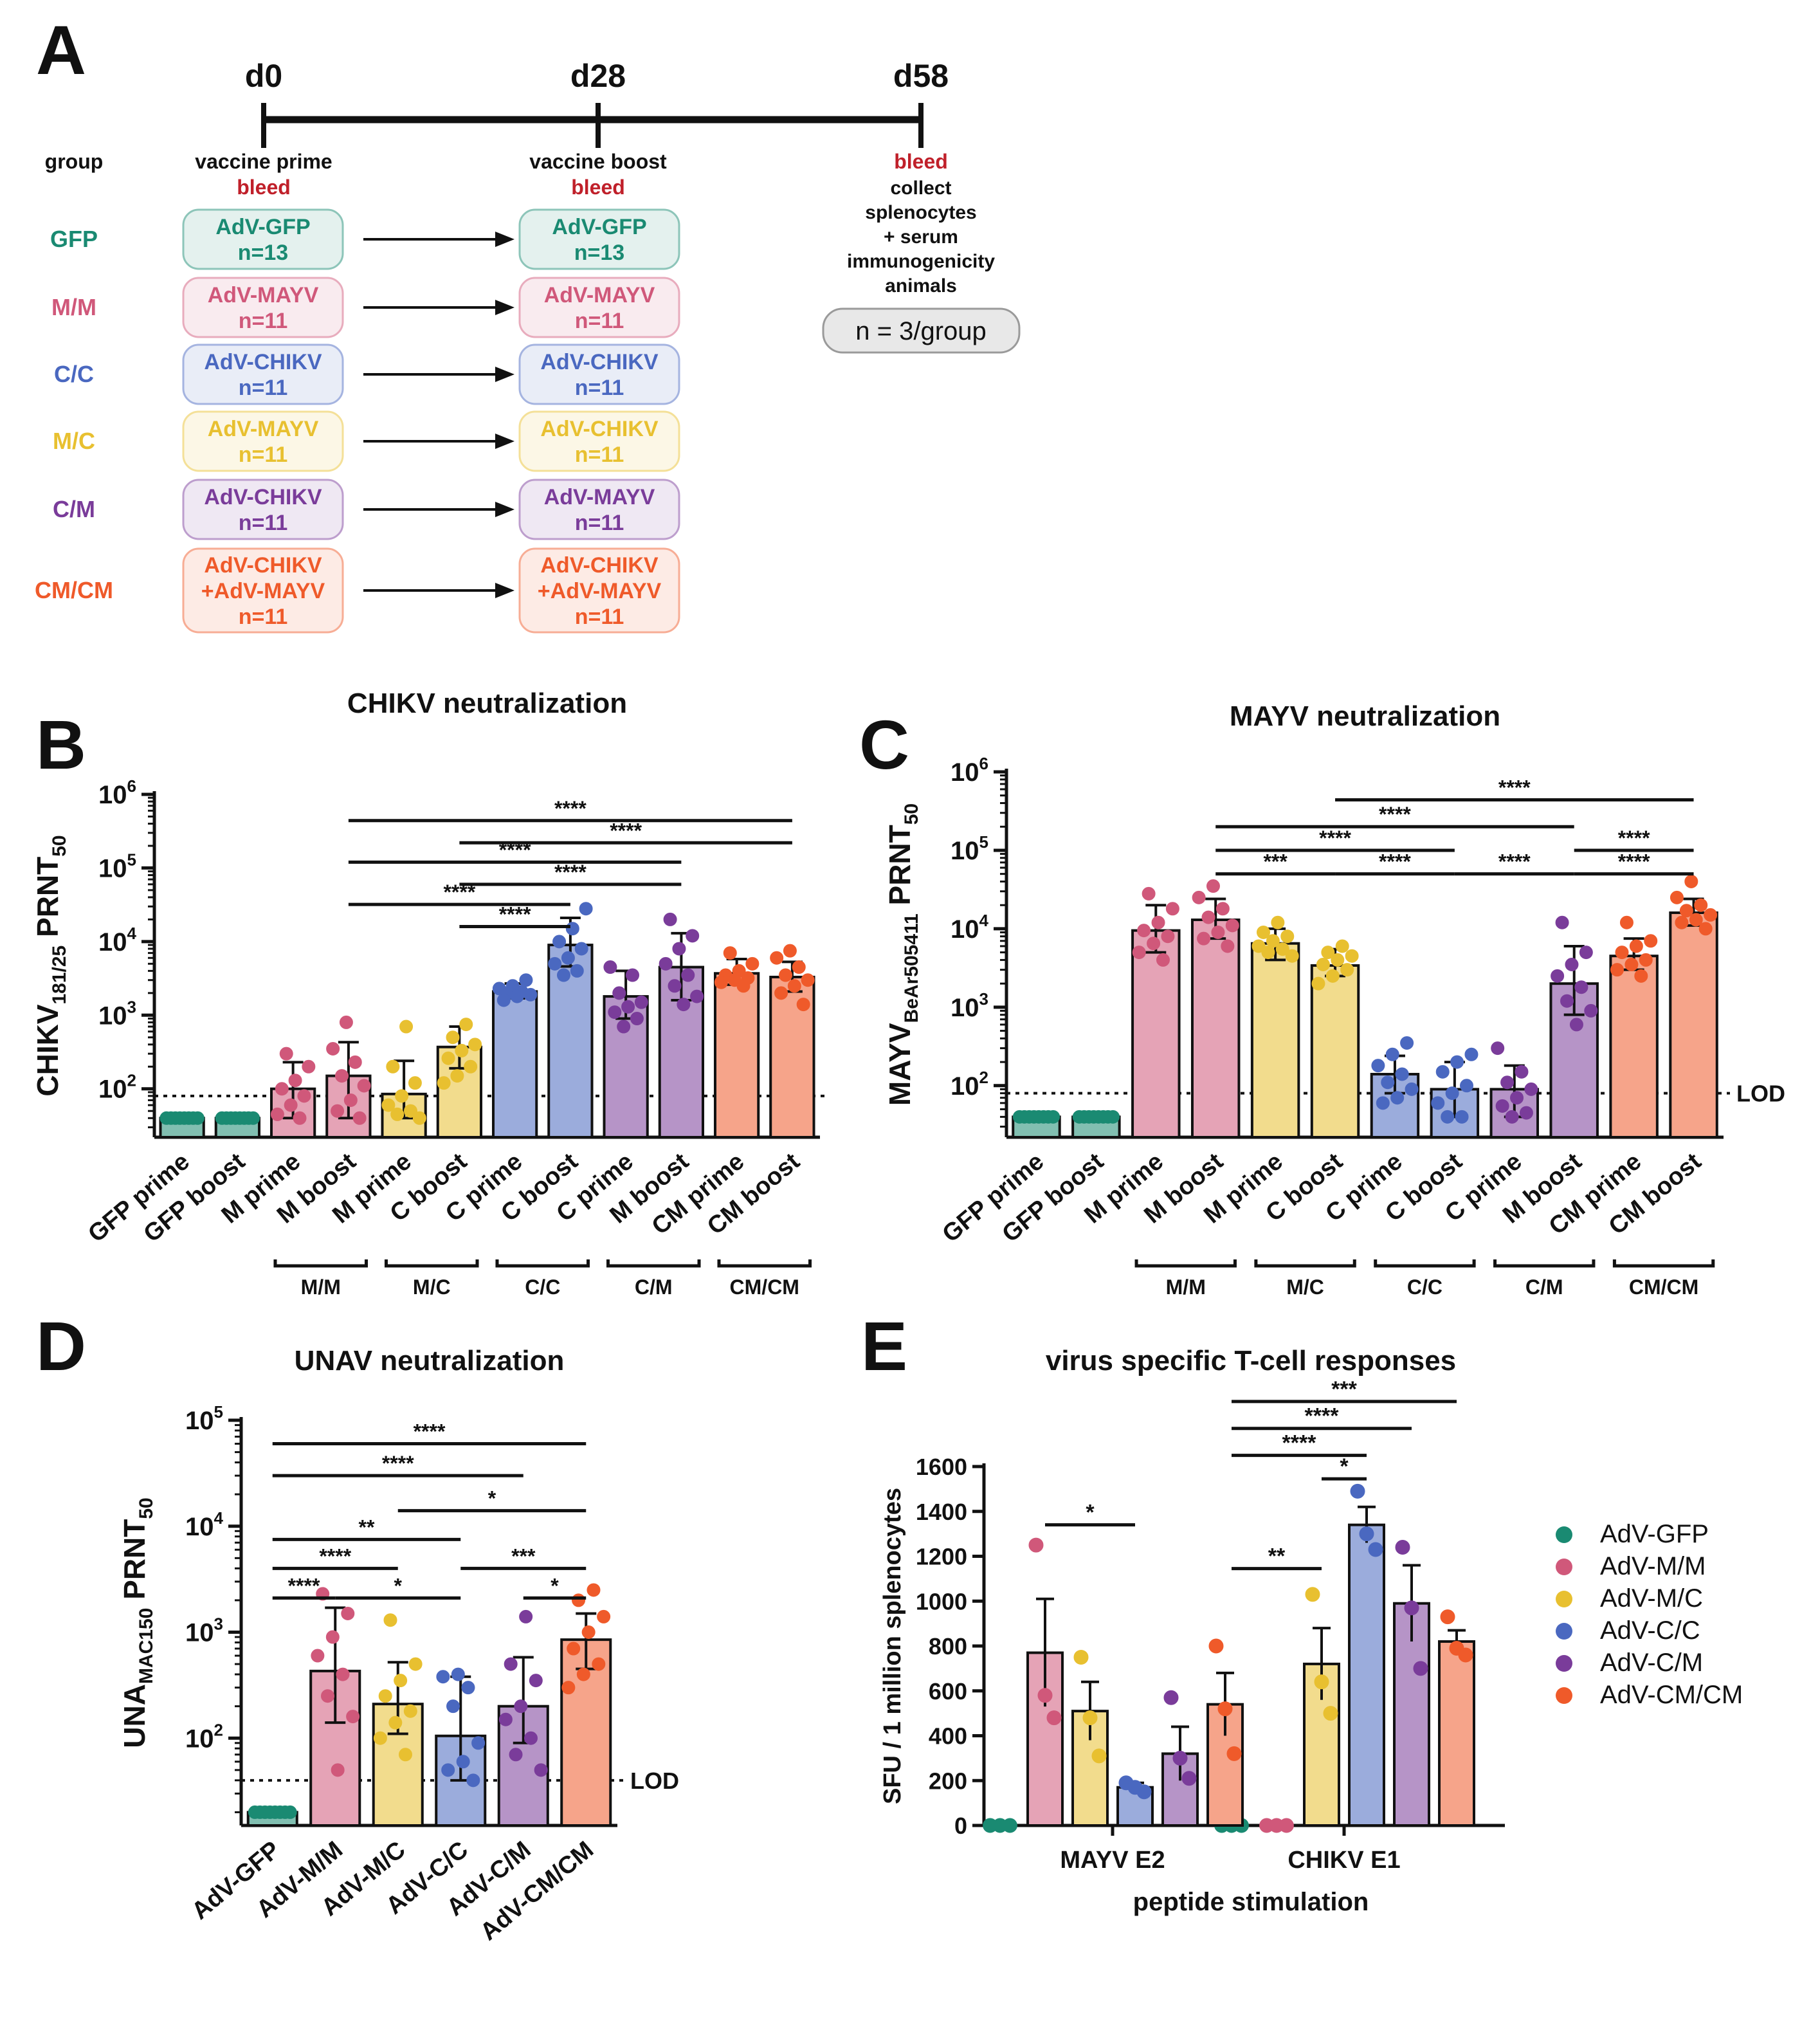 Image resolution: width=1820 pixels, height=2021 pixels. What do you see at coordinates (1305, 1263) in the screenshot?
I see `group-bracket` at bounding box center [1305, 1263].